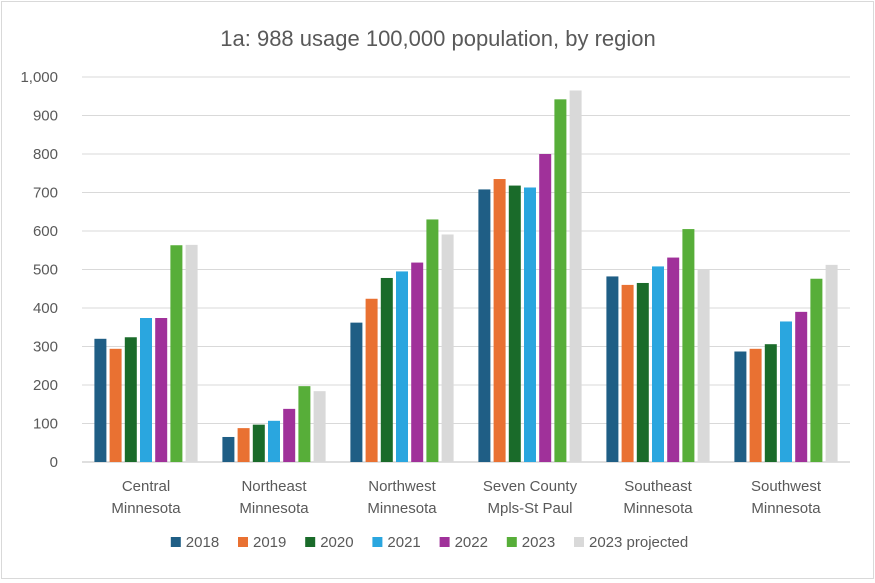  I want to click on y-tick-label: 100, so click(45, 424).